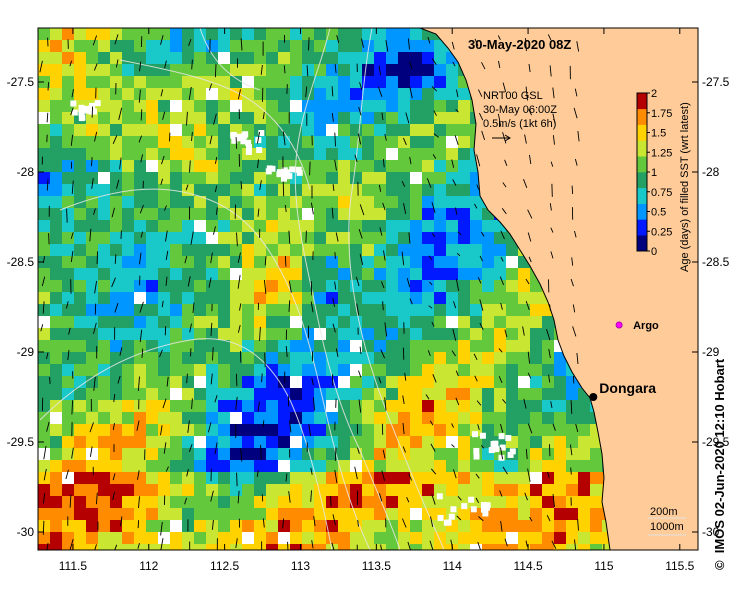  I want to click on x-tick-label: 115, so click(603, 566).